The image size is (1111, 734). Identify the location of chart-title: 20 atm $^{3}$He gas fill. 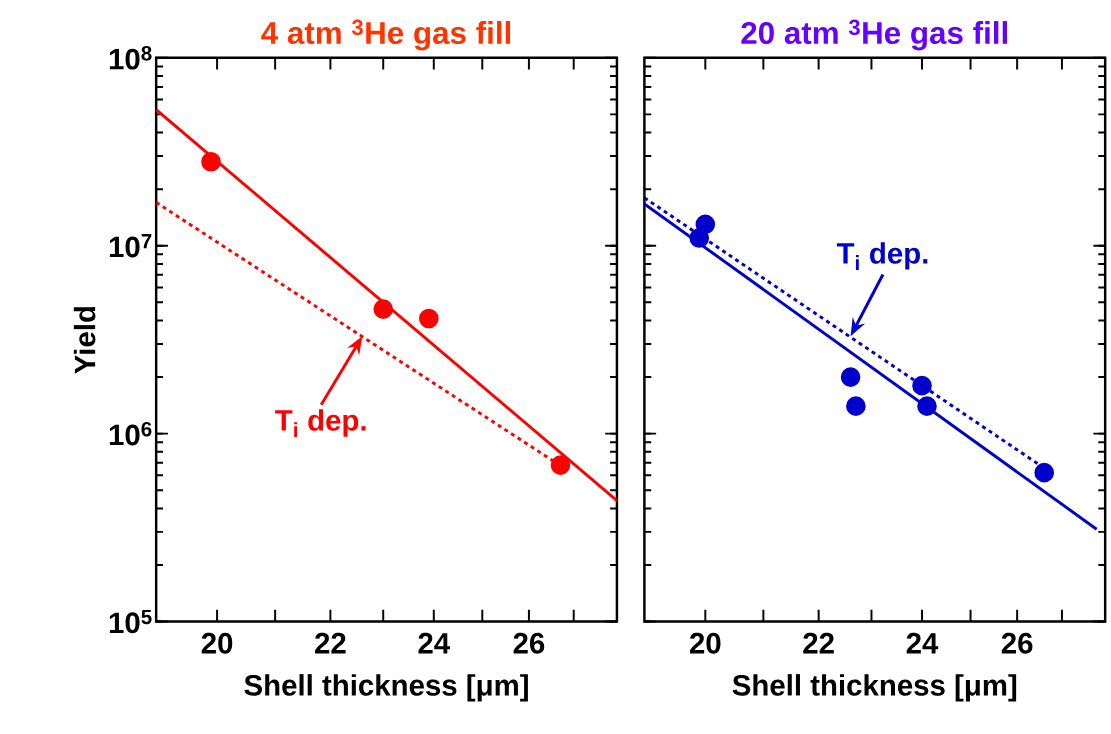
(874, 35).